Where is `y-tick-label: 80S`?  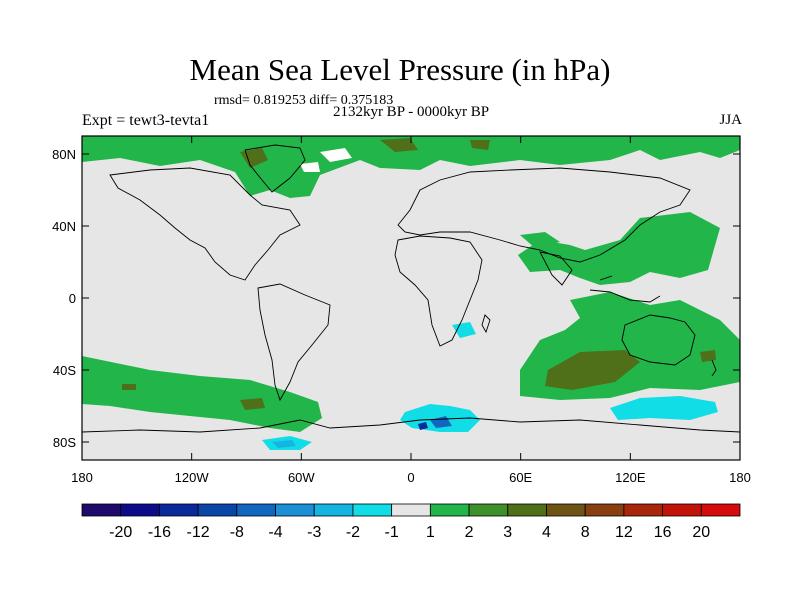 y-tick-label: 80S is located at coordinates (64, 442).